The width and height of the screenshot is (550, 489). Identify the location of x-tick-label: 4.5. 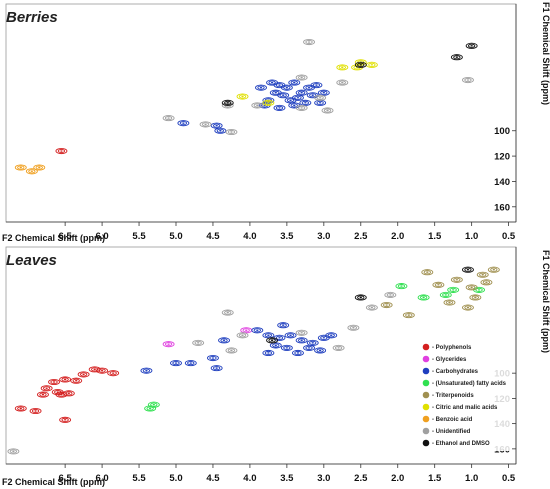
(213, 236).